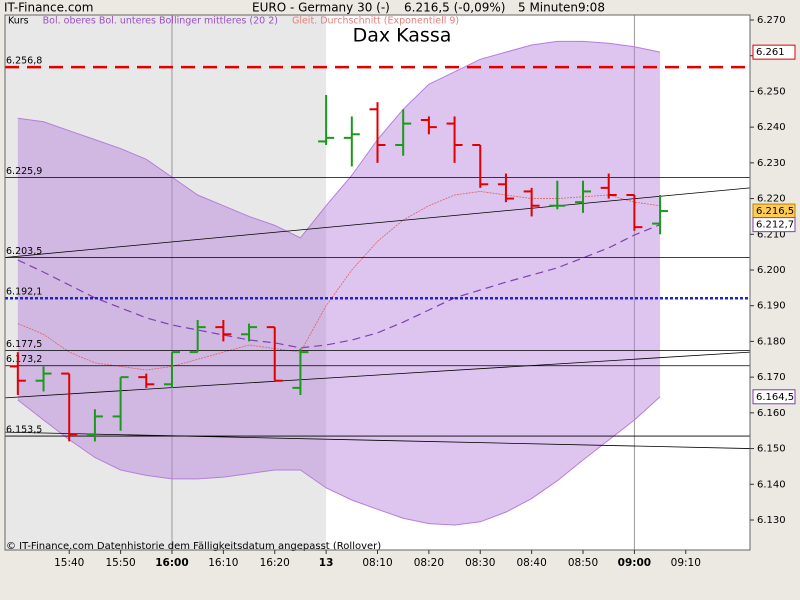 The height and width of the screenshot is (600, 800). What do you see at coordinates (429, 563) in the screenshot?
I see `x-tick-label: 08:20` at bounding box center [429, 563].